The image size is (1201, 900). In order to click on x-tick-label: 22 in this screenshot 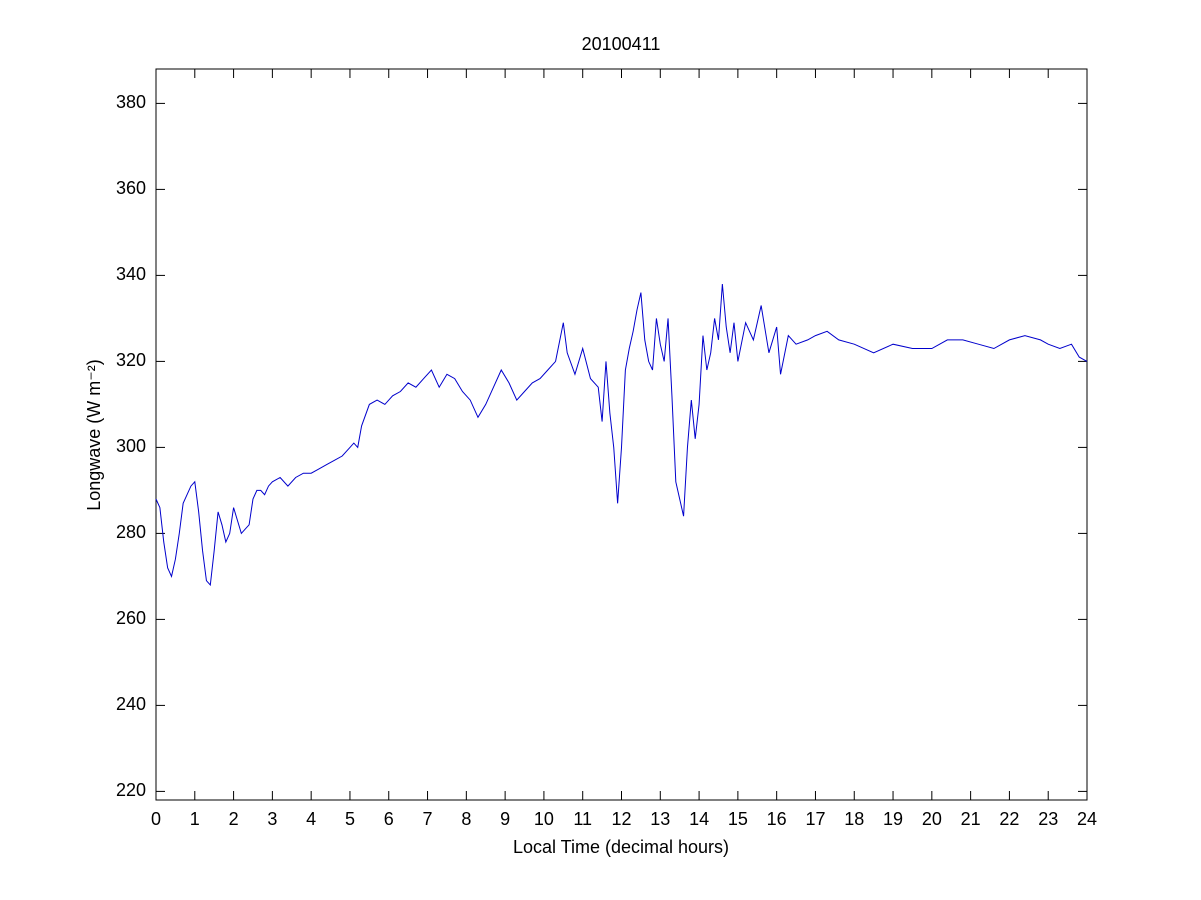, I will do `click(1009, 819)`.